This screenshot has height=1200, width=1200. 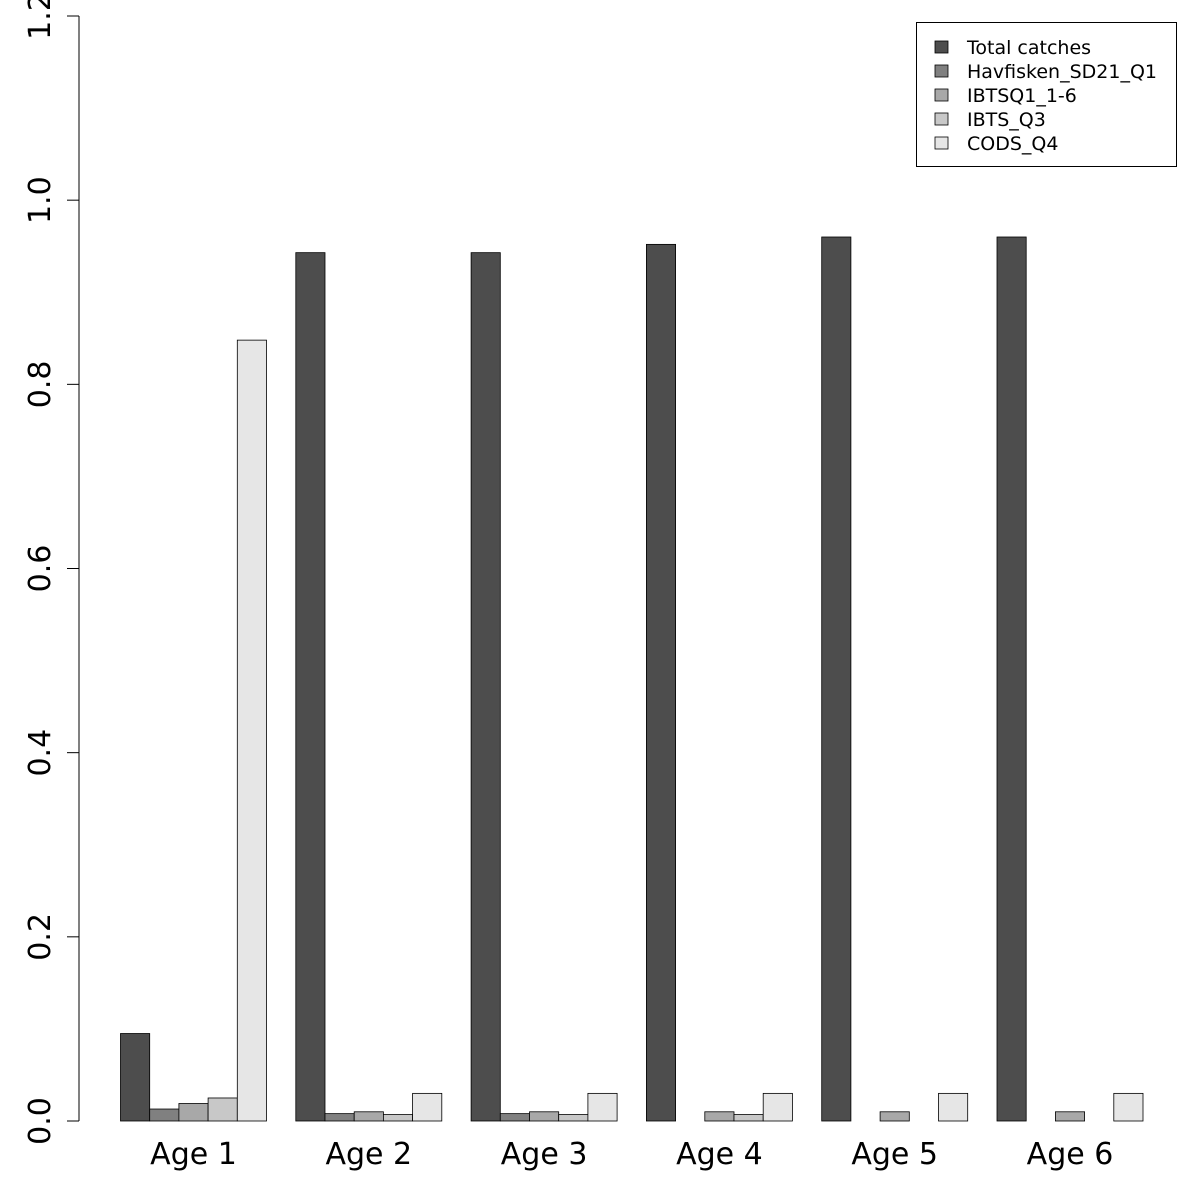 I want to click on x-tick-label: Age 4, so click(x=719, y=1154).